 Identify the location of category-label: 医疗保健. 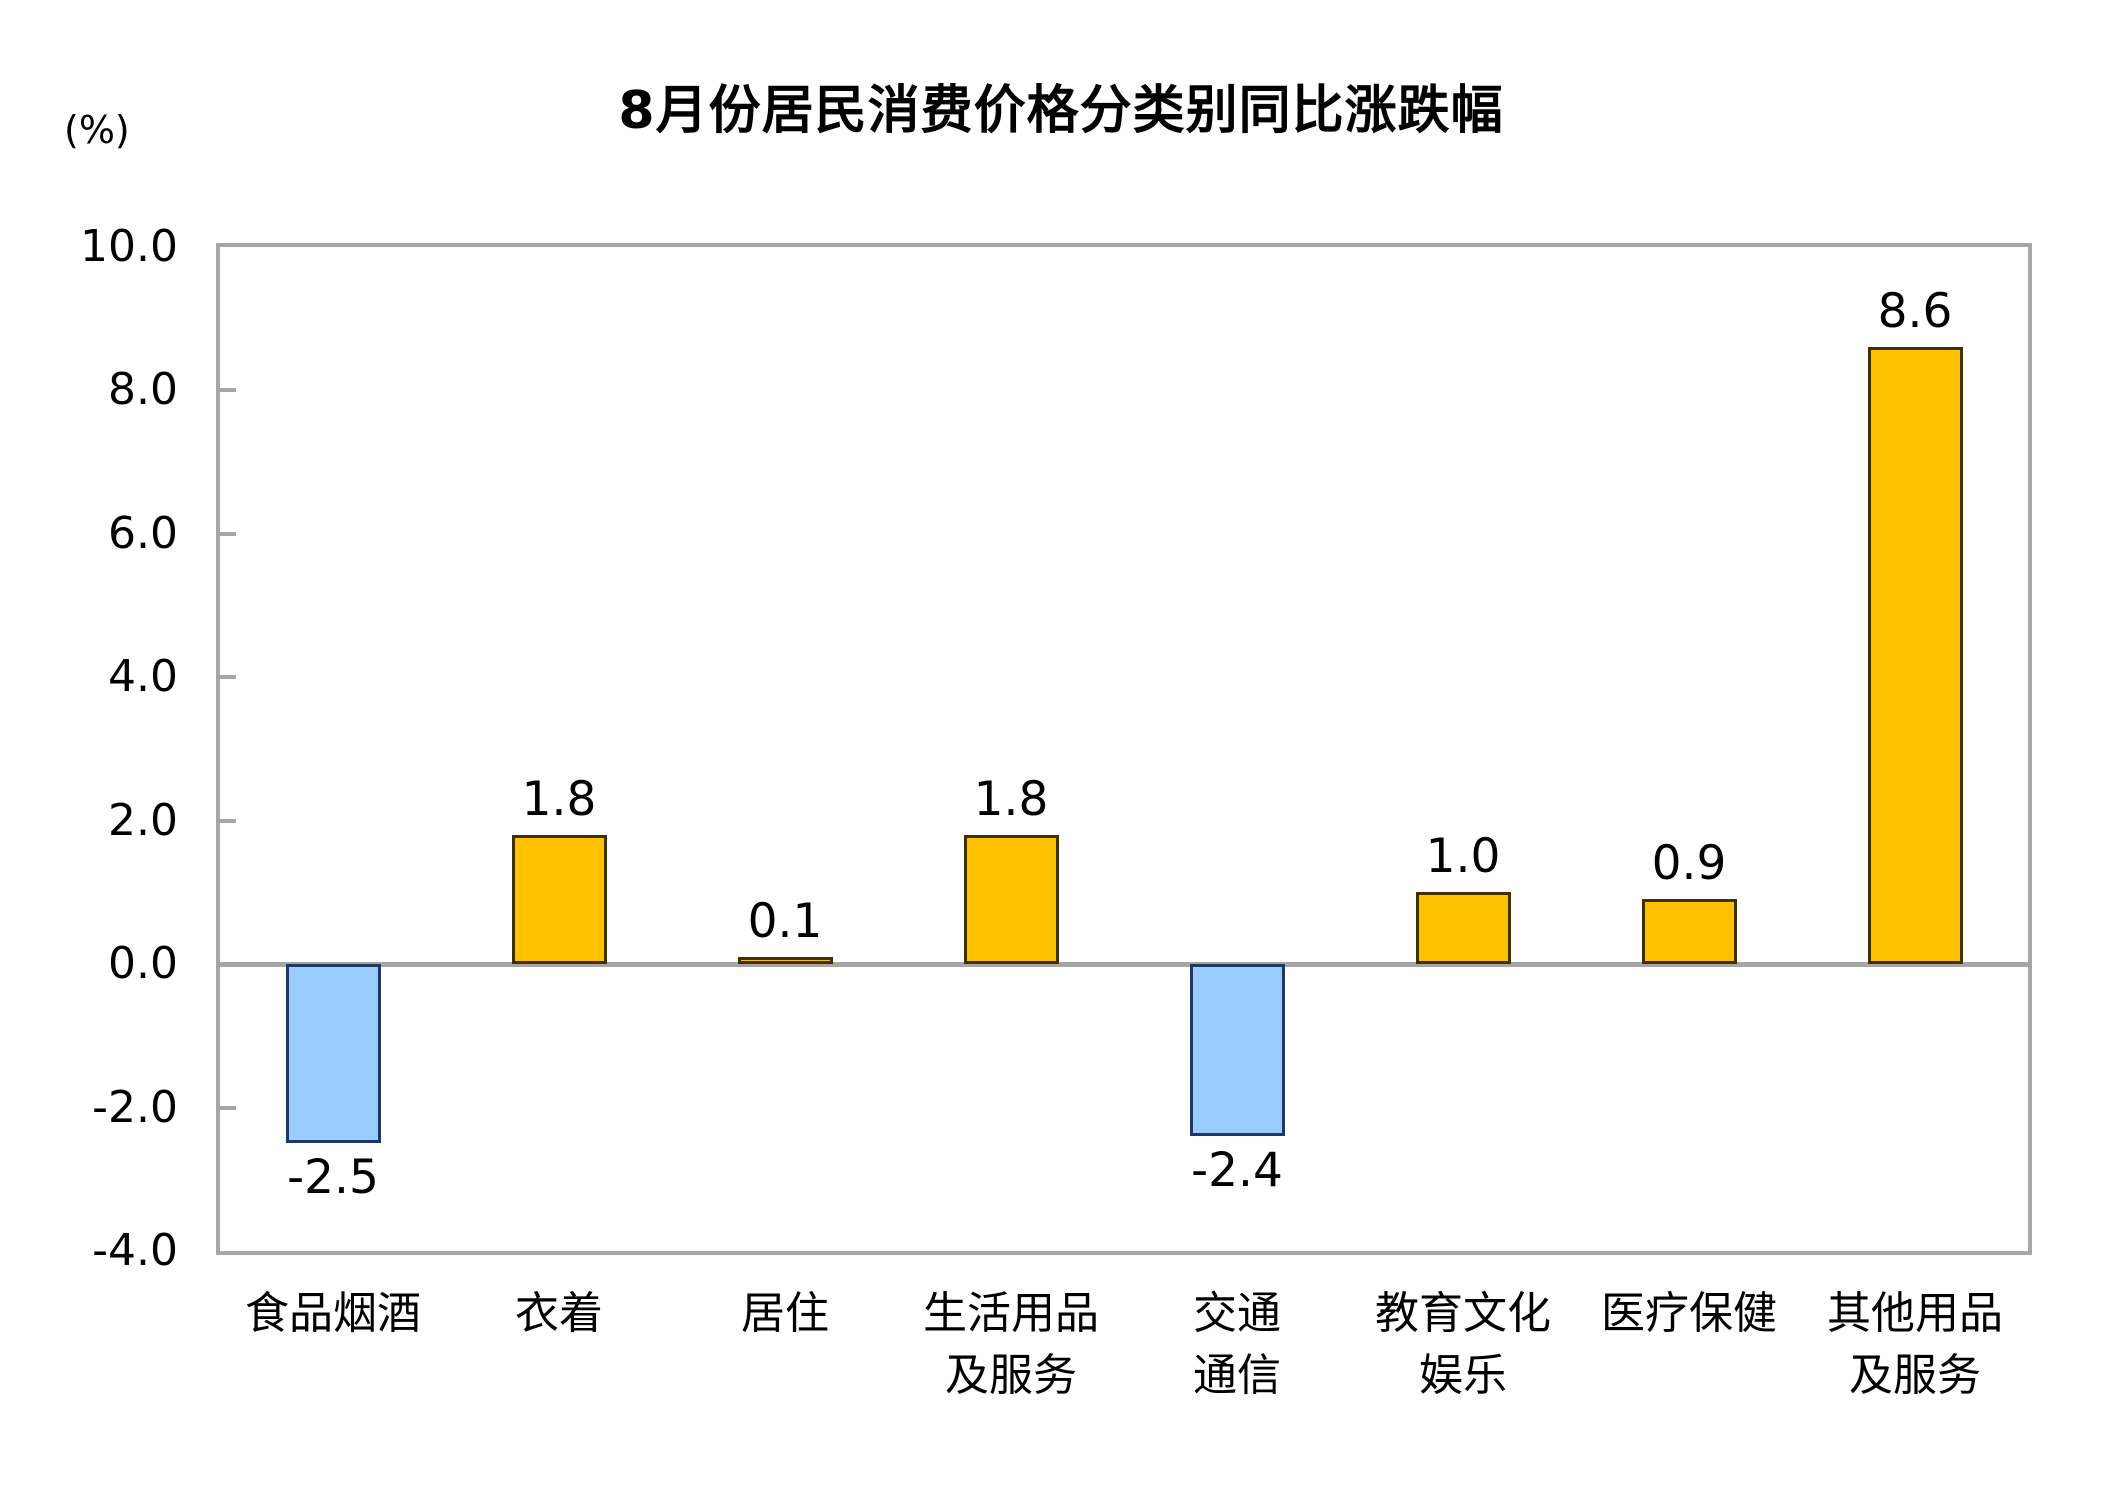
(1689, 1314).